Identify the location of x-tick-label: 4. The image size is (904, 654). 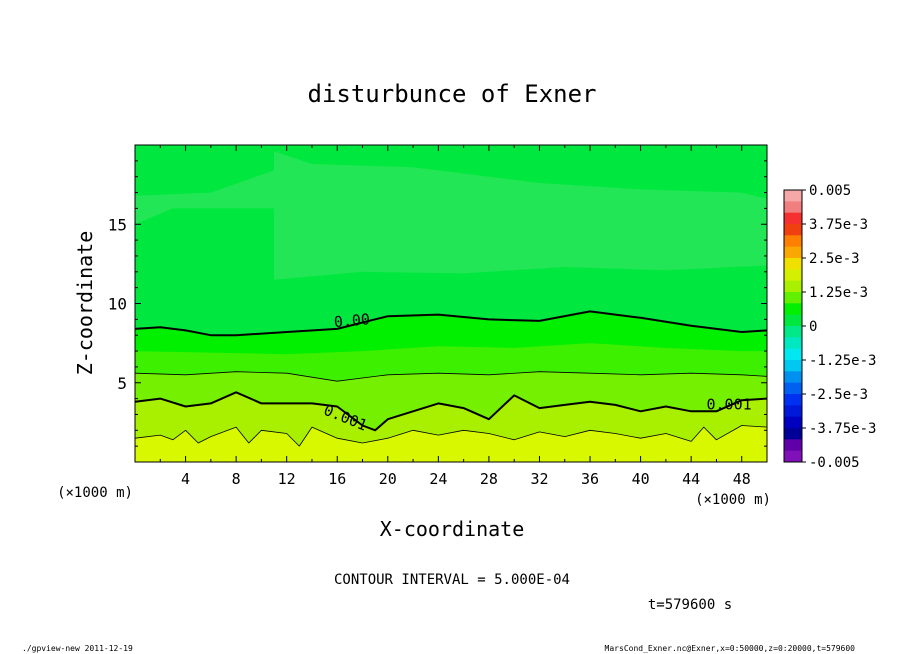
(185, 479).